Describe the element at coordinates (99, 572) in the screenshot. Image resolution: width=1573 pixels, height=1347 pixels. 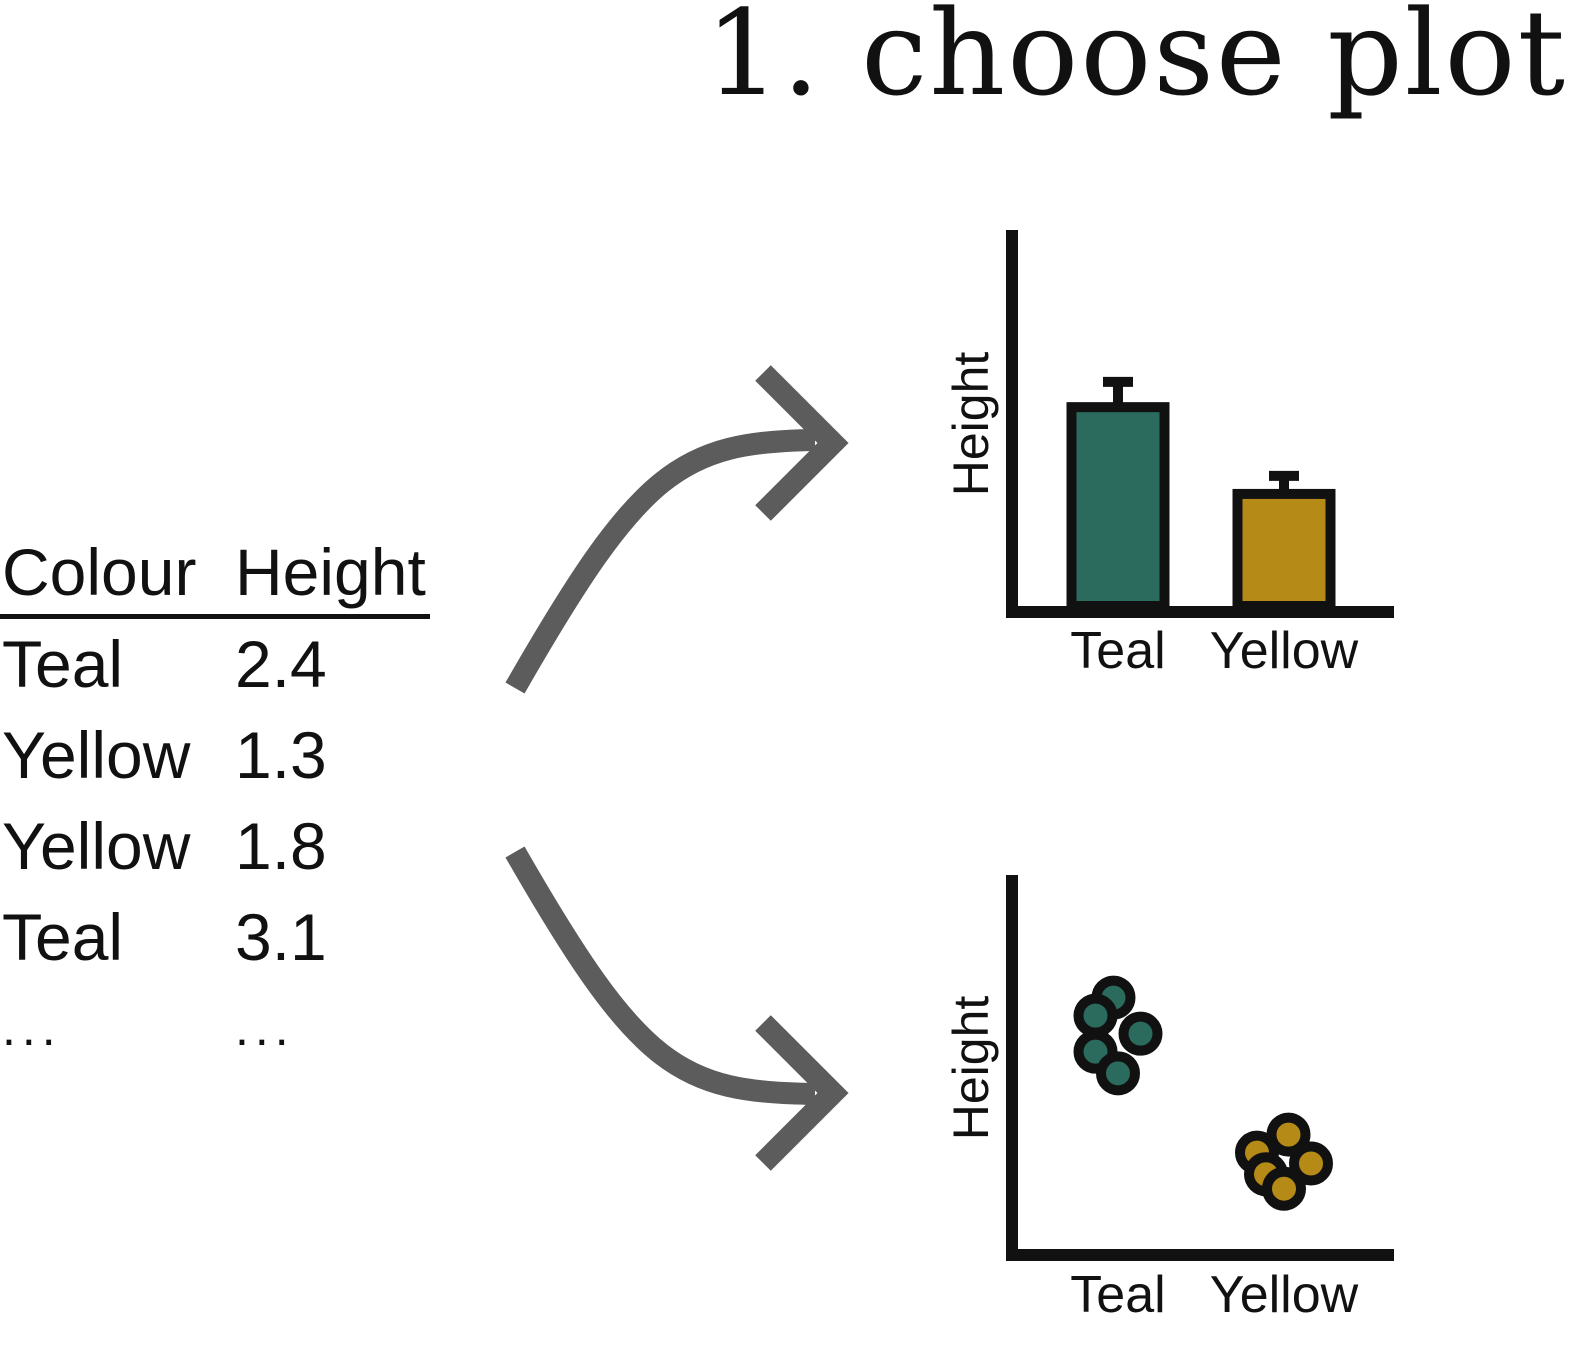
I see `column-header-colour: Colour` at that location.